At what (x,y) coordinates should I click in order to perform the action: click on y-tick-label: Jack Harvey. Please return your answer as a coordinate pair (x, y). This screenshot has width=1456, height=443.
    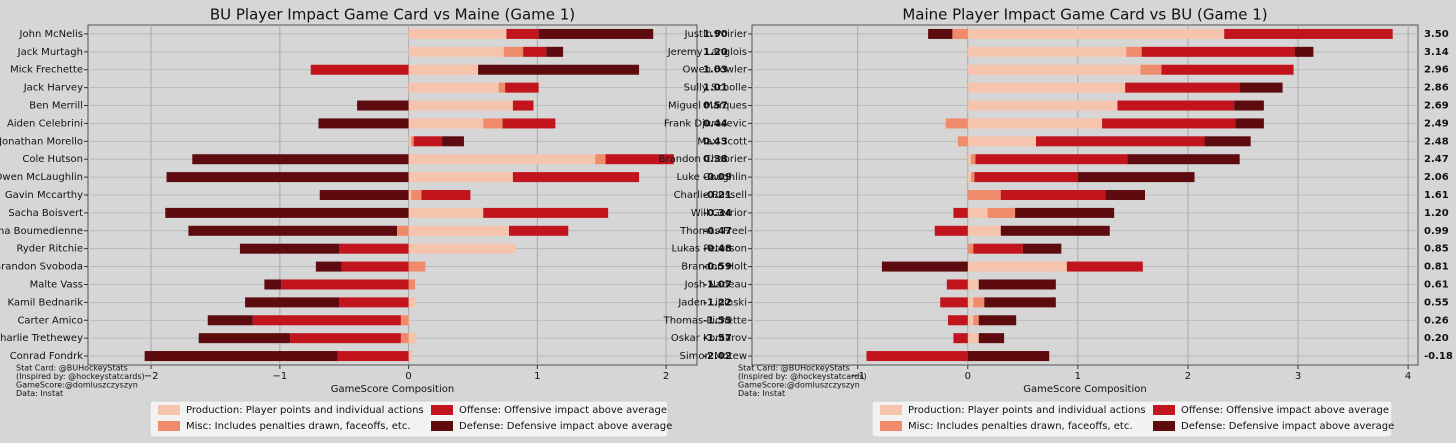
    Looking at the image, I should click on (53, 88).